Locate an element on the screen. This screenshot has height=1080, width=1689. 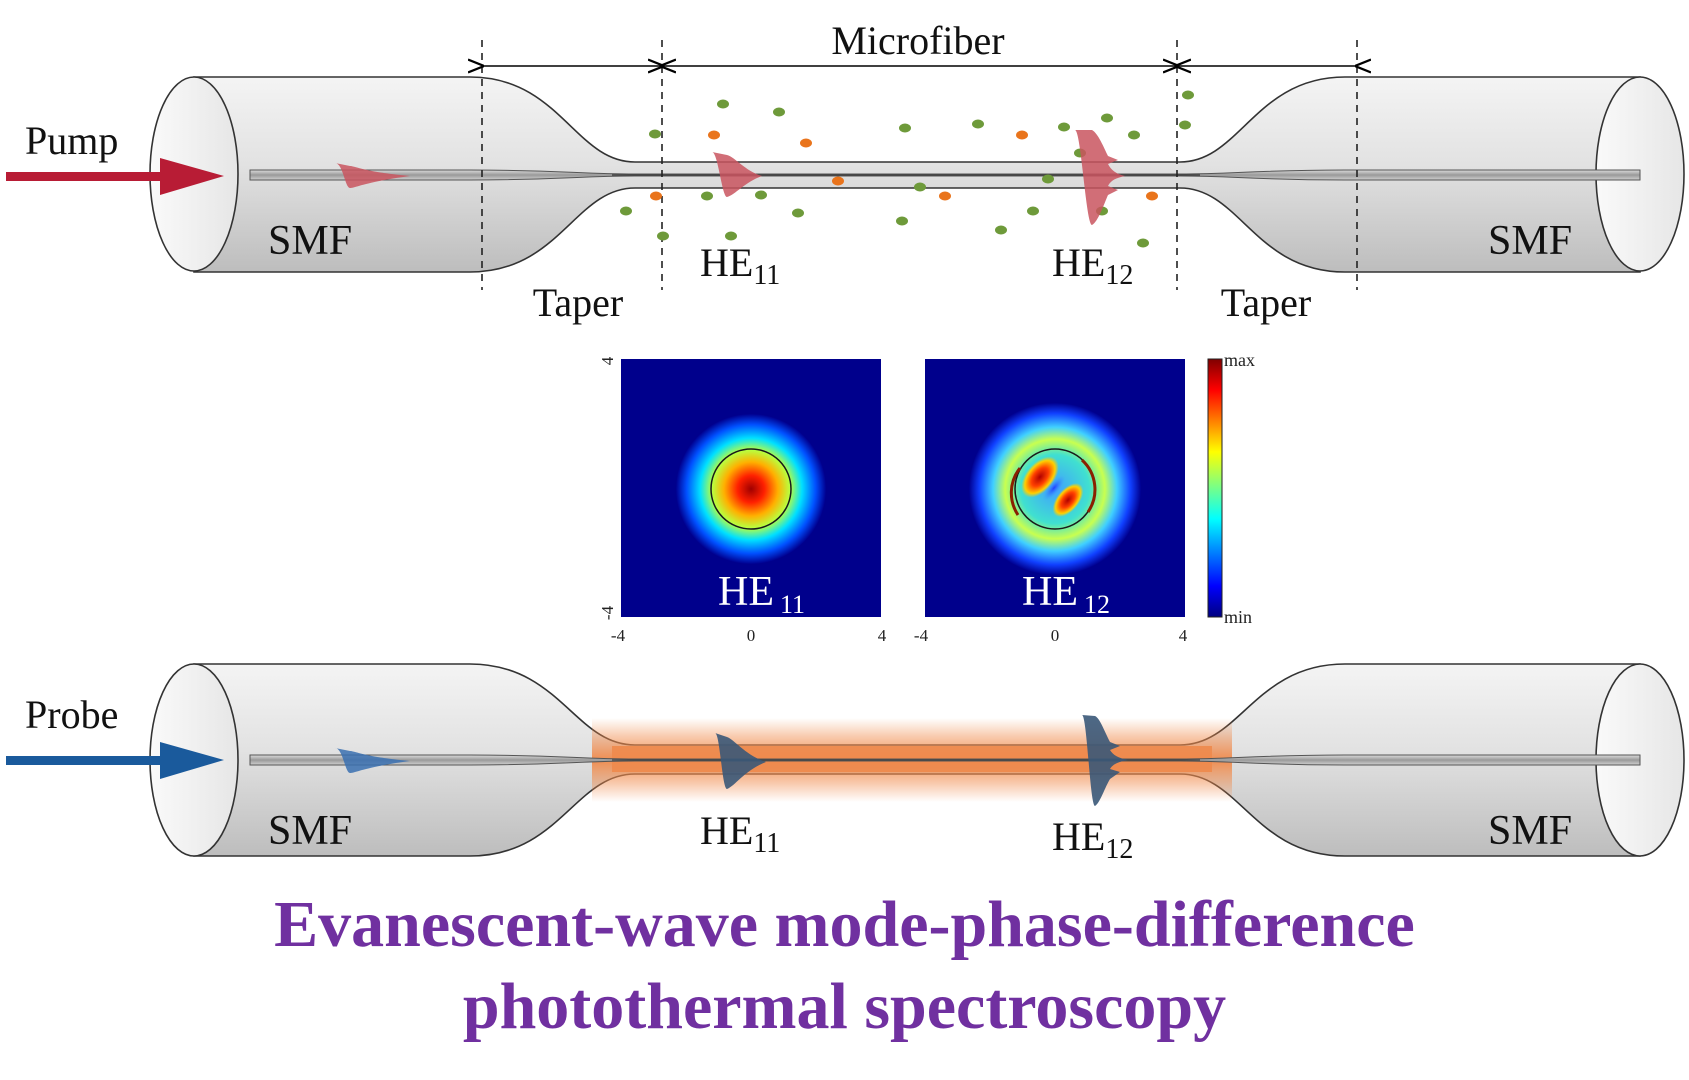
probe-label: Probe is located at coordinates (71, 714).